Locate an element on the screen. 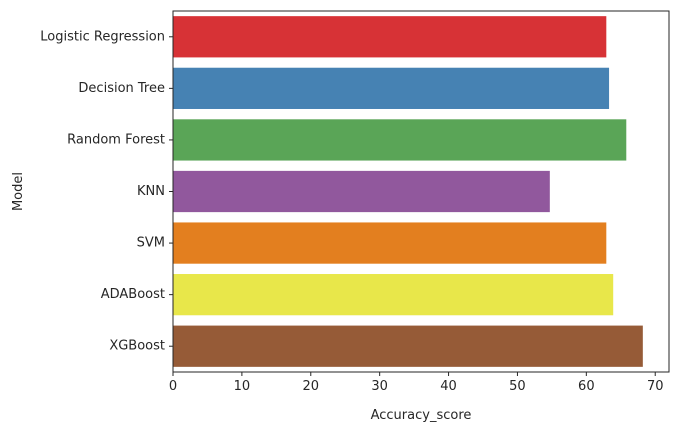 The height and width of the screenshot is (436, 678). x-tick-label: 40 is located at coordinates (448, 386).